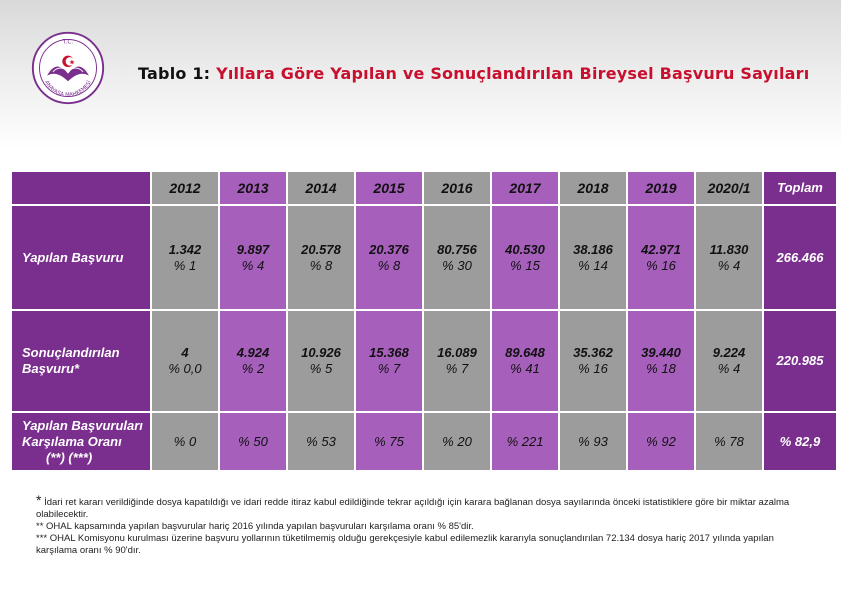  I want to click on cell-applications-2013: 9.897% 4, so click(253, 257).